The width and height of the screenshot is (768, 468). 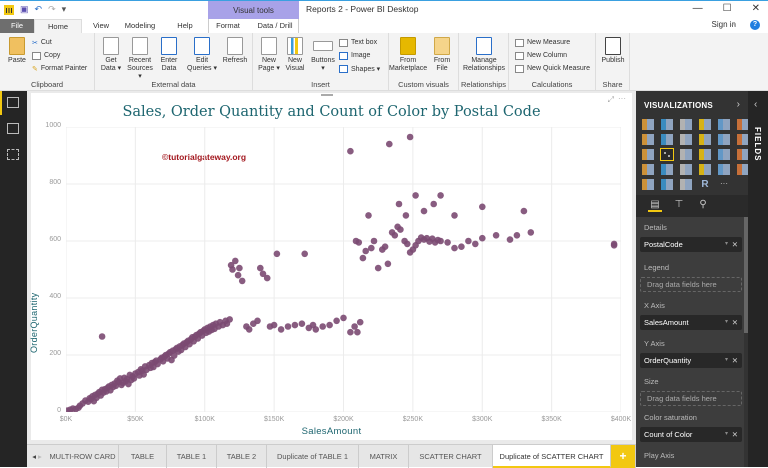 What do you see at coordinates (679, 204) in the screenshot?
I see `format-paint-roller-icon: ⊤` at bounding box center [679, 204].